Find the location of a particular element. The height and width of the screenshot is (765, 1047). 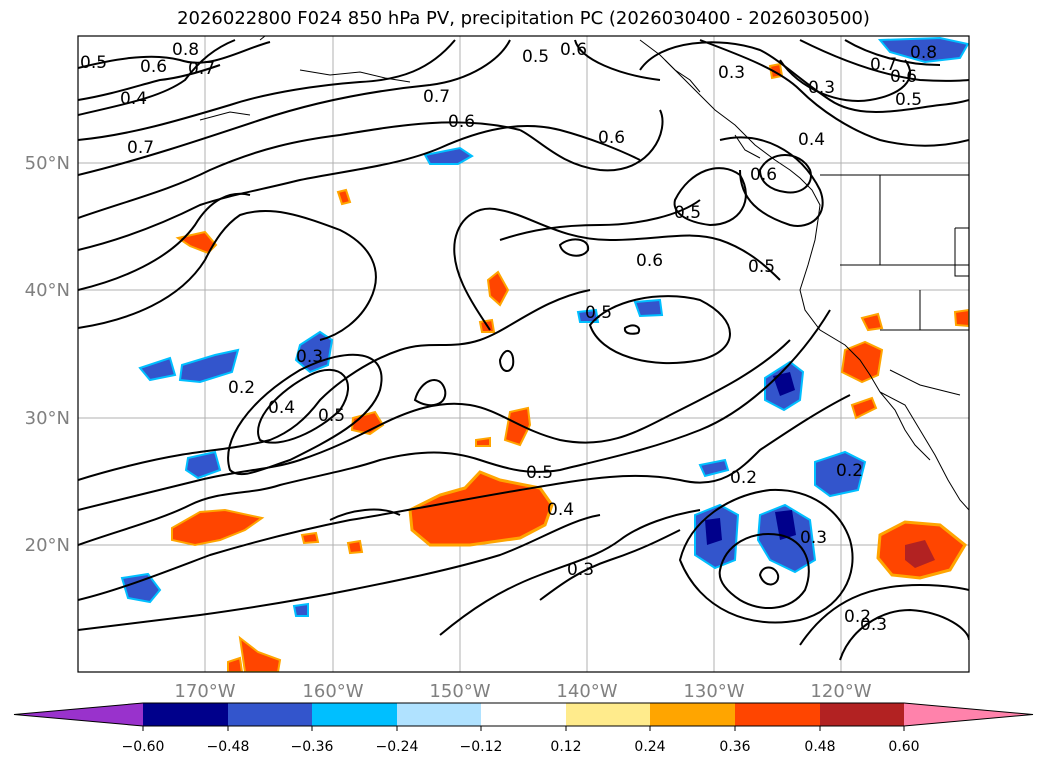

colorbar-extend-high is located at coordinates (968, 714).